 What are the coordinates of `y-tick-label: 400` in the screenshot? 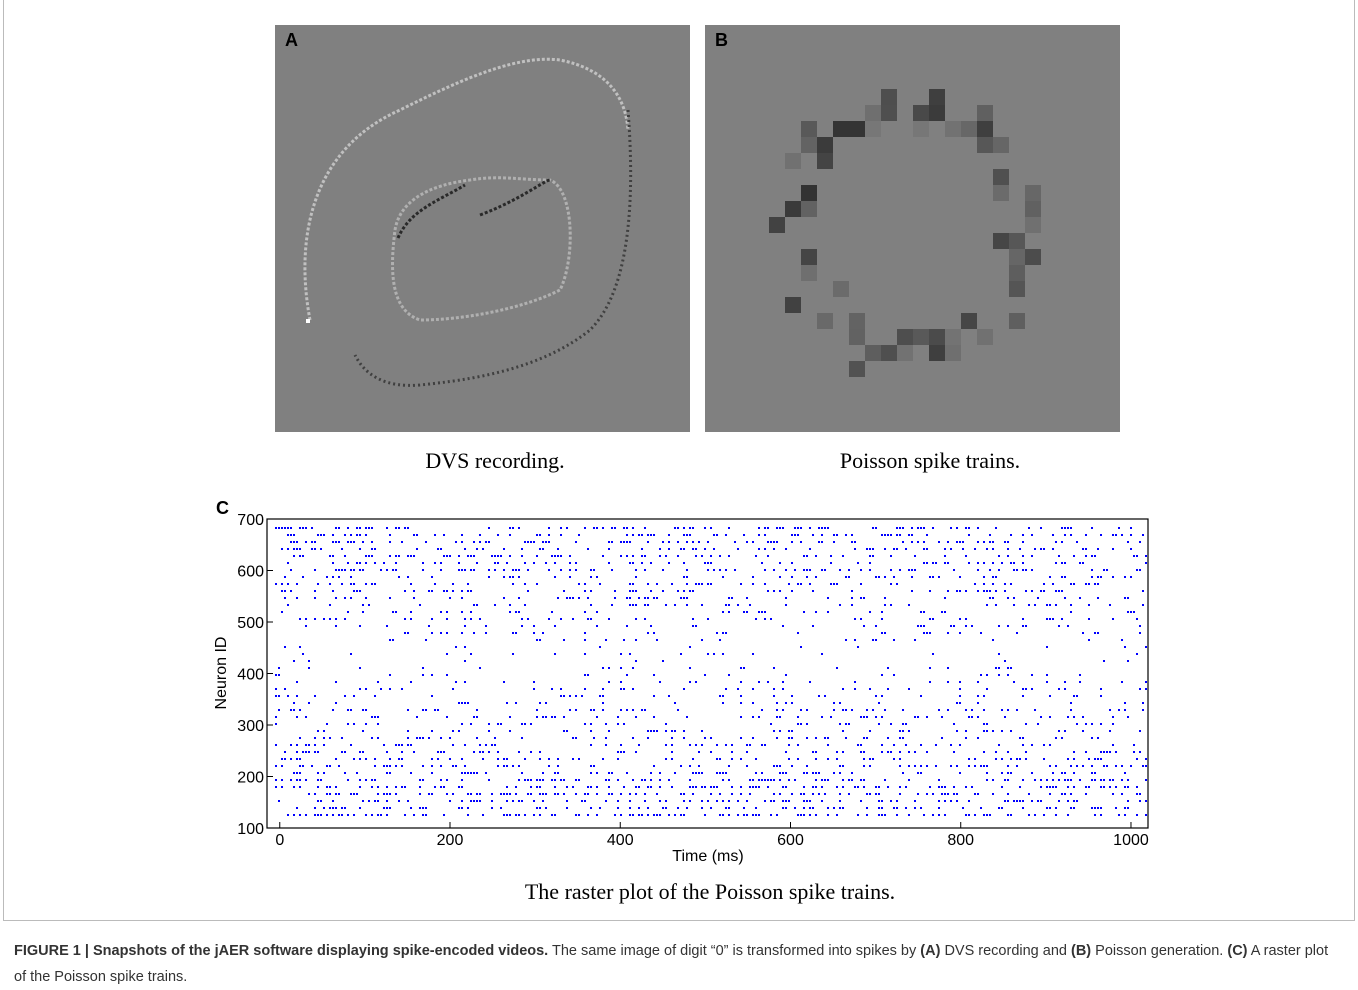 It's located at (250, 675).